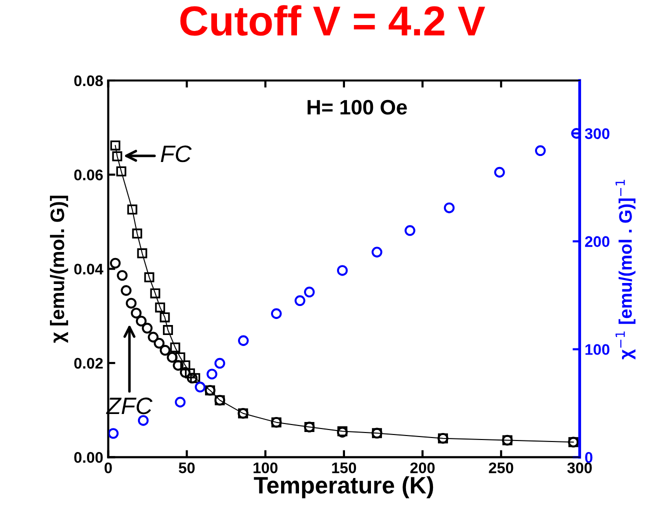 The width and height of the screenshot is (664, 516). Describe the element at coordinates (344, 487) in the screenshot. I see `x-axis-title: Temperature (K)` at that location.